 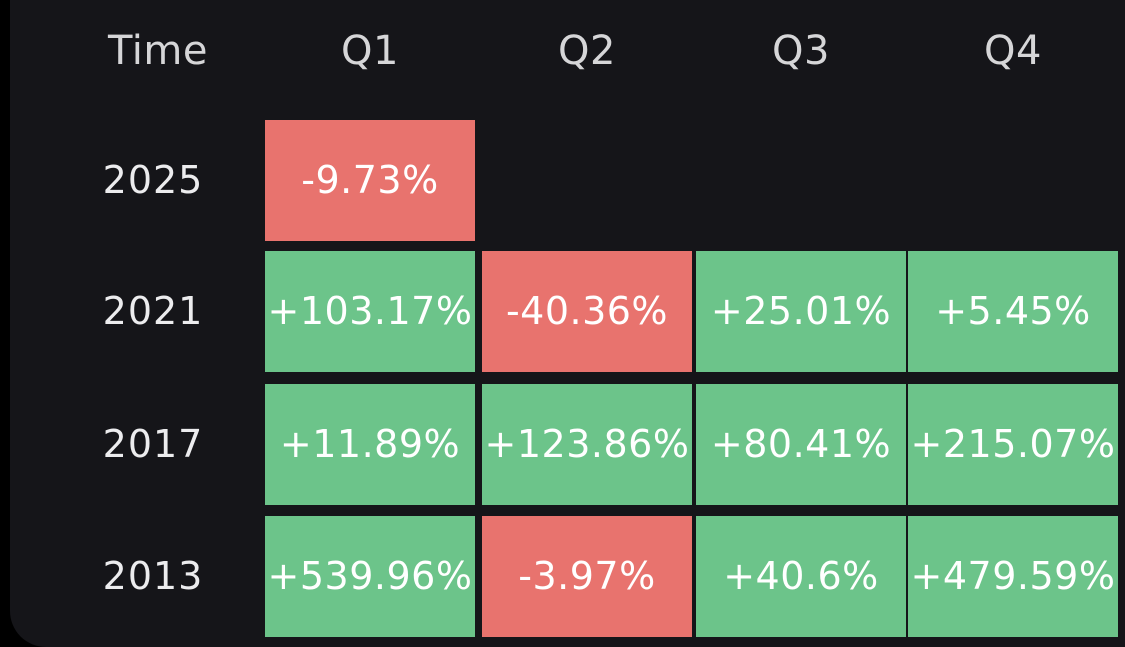 I want to click on return-cell-2021-q1: +103.17%, so click(x=370, y=311).